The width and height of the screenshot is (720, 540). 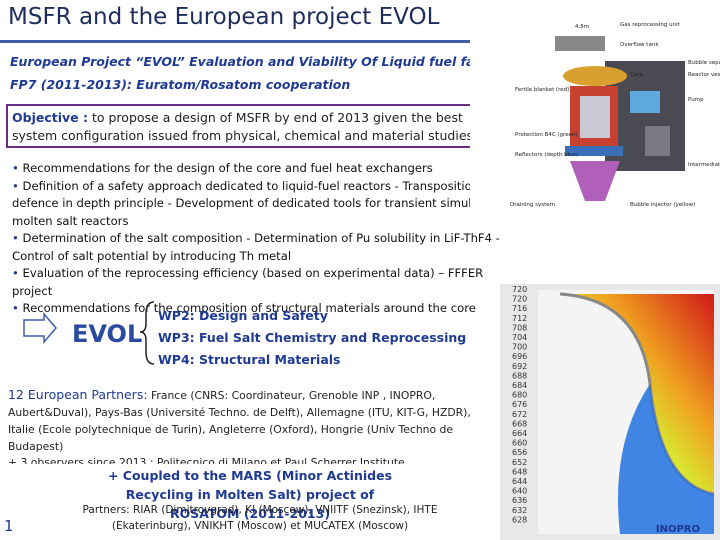 I want to click on reactor-label: Fertile blanket (red), so click(x=542, y=90).